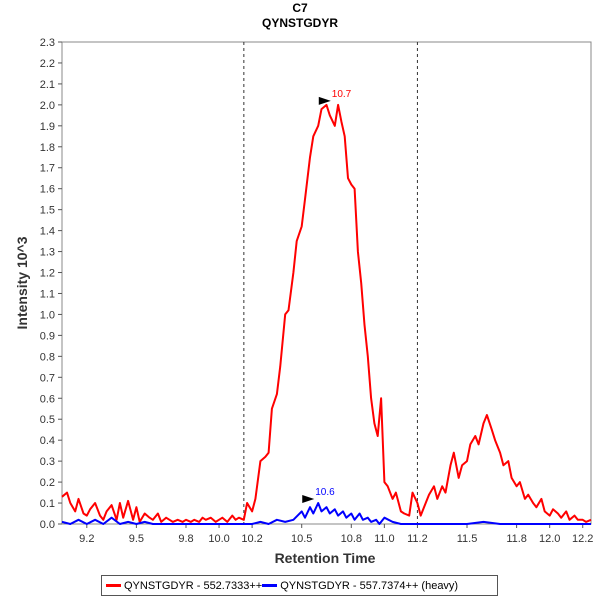 This screenshot has width=600, height=605. What do you see at coordinates (342, 94) in the screenshot?
I see `peak-label-light: 10.7` at bounding box center [342, 94].